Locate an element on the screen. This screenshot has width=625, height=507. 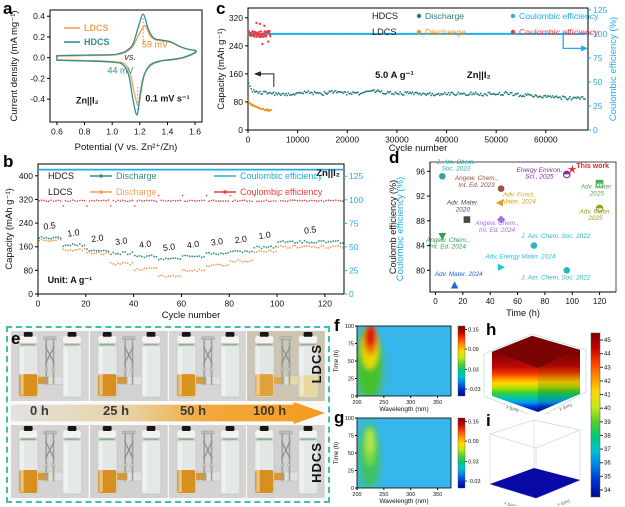
plot-frame is located at coordinates (418, 69).